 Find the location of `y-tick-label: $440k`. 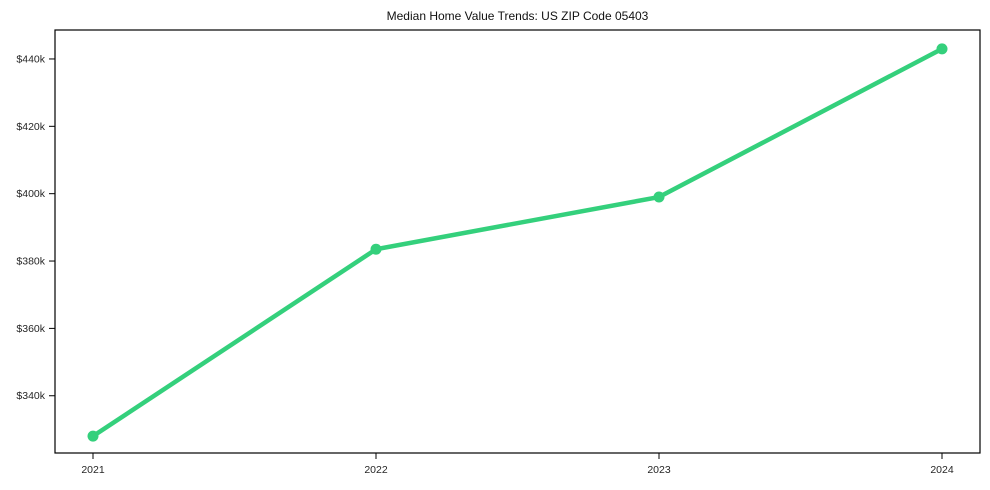

y-tick-label: $440k is located at coordinates (30, 59).